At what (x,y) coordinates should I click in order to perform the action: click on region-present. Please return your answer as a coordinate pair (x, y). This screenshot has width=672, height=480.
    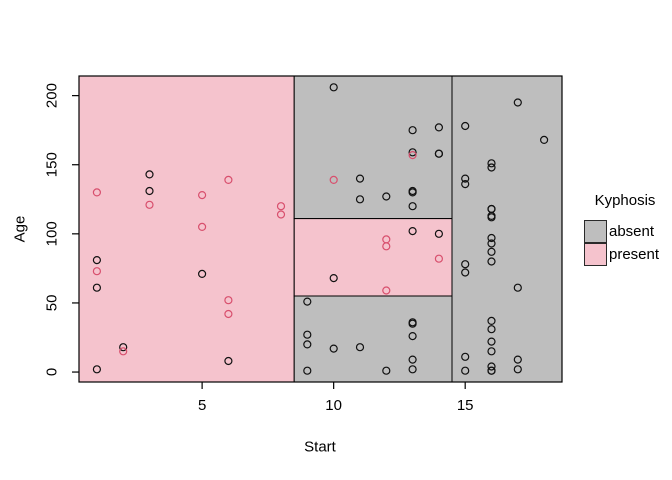
    Looking at the image, I should click on (373, 257).